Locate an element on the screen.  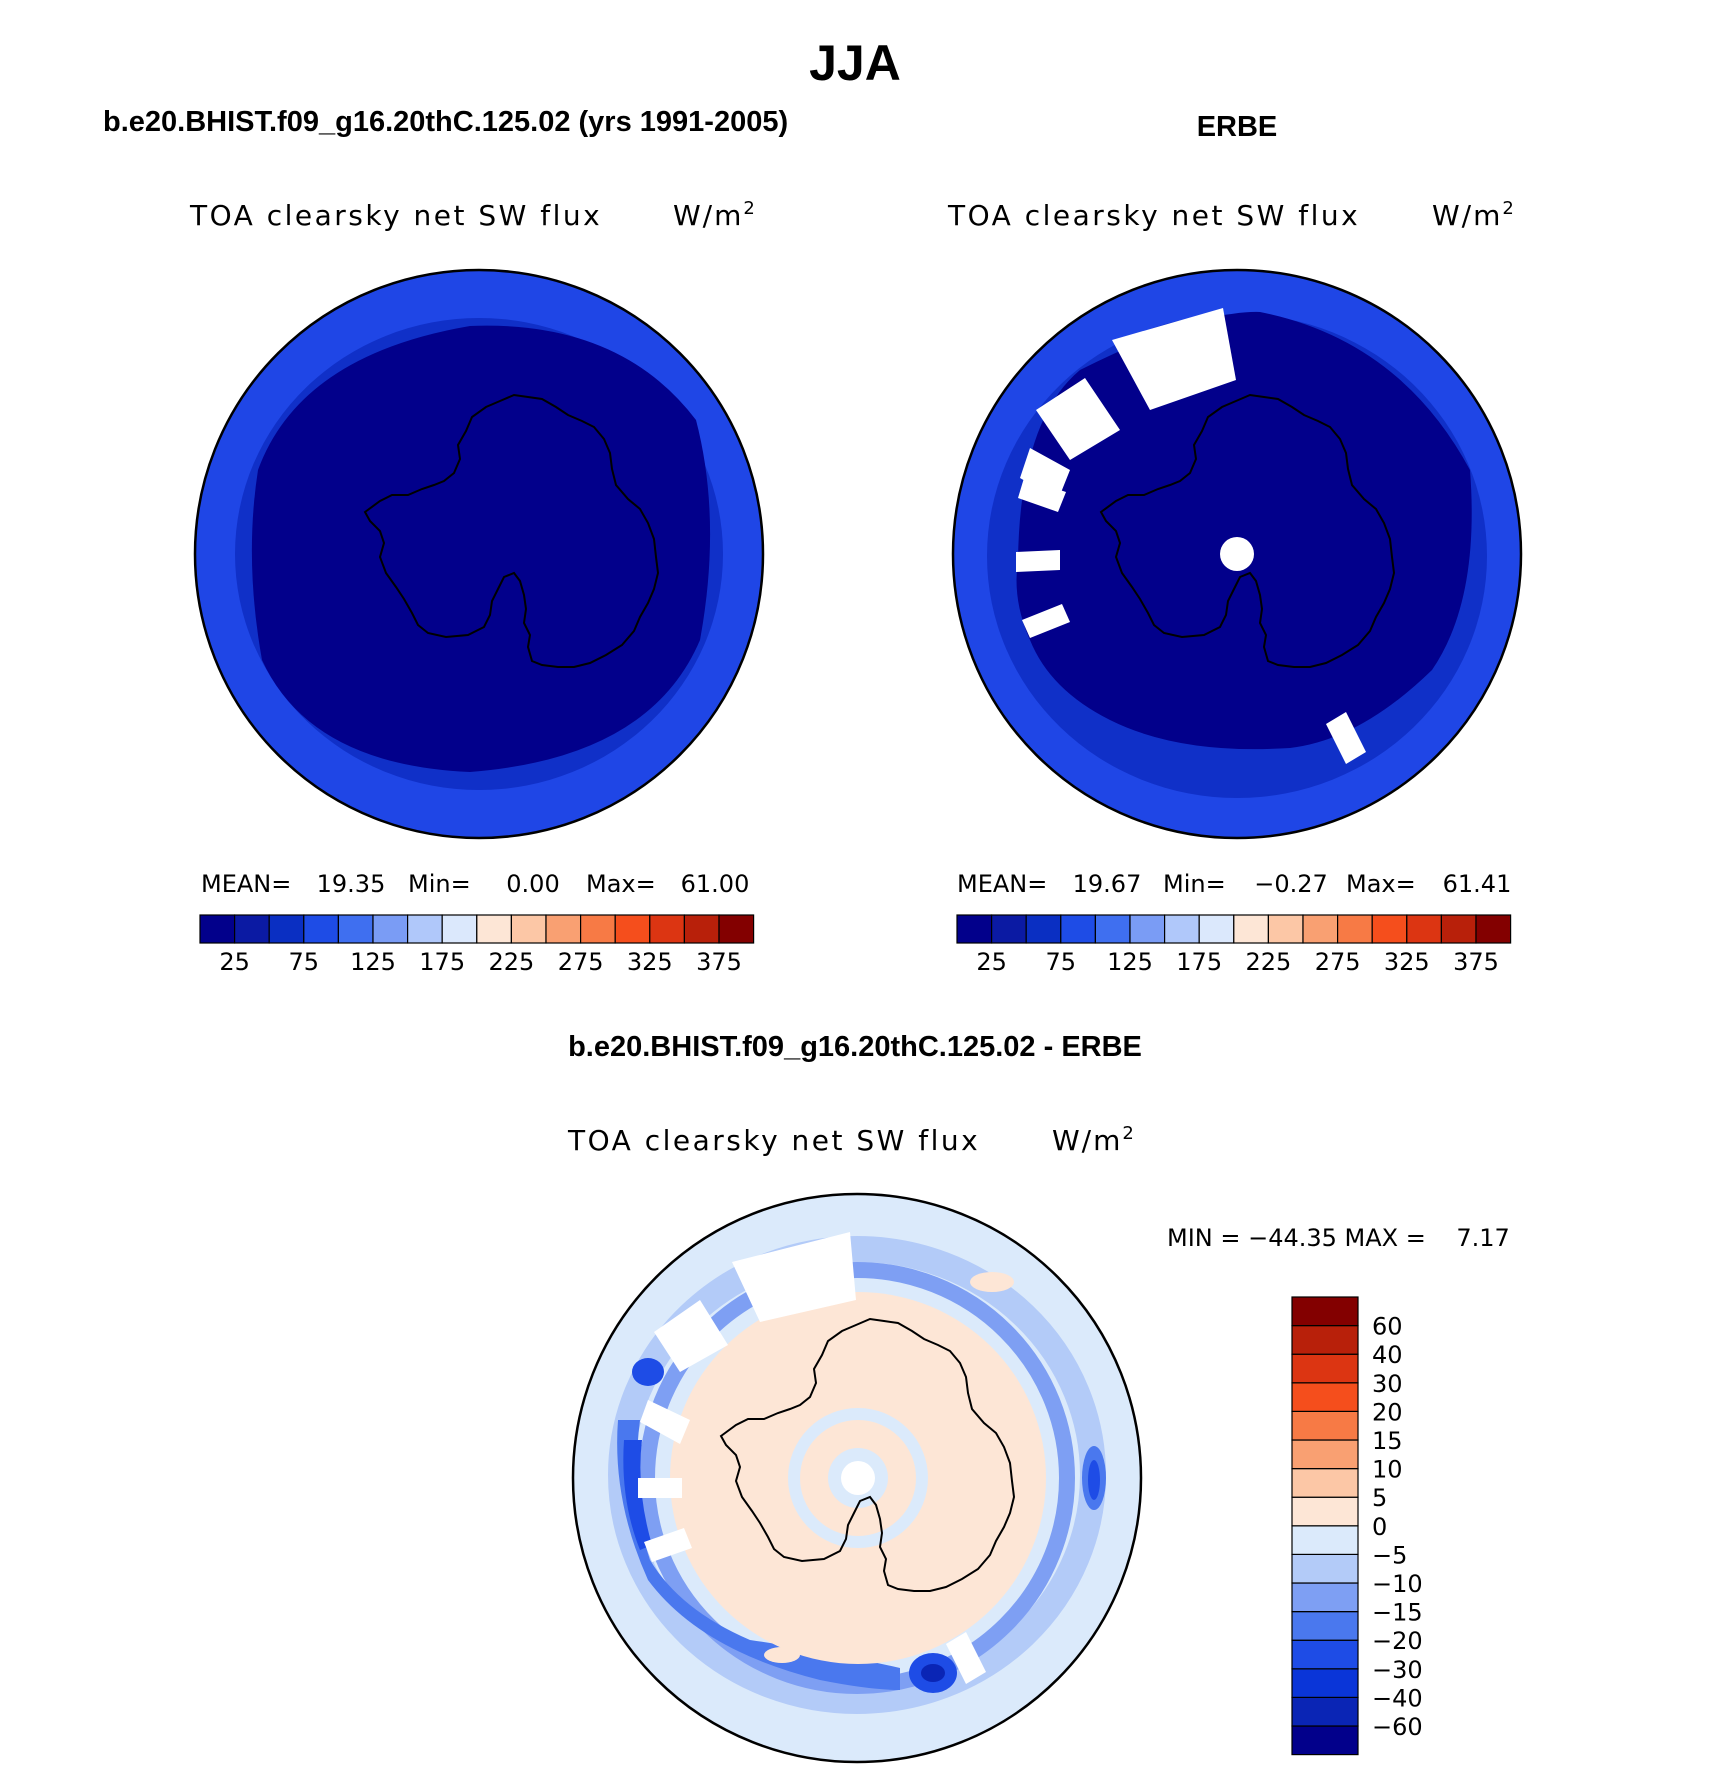
panel-model-max: 61.00 is located at coordinates (715, 884).